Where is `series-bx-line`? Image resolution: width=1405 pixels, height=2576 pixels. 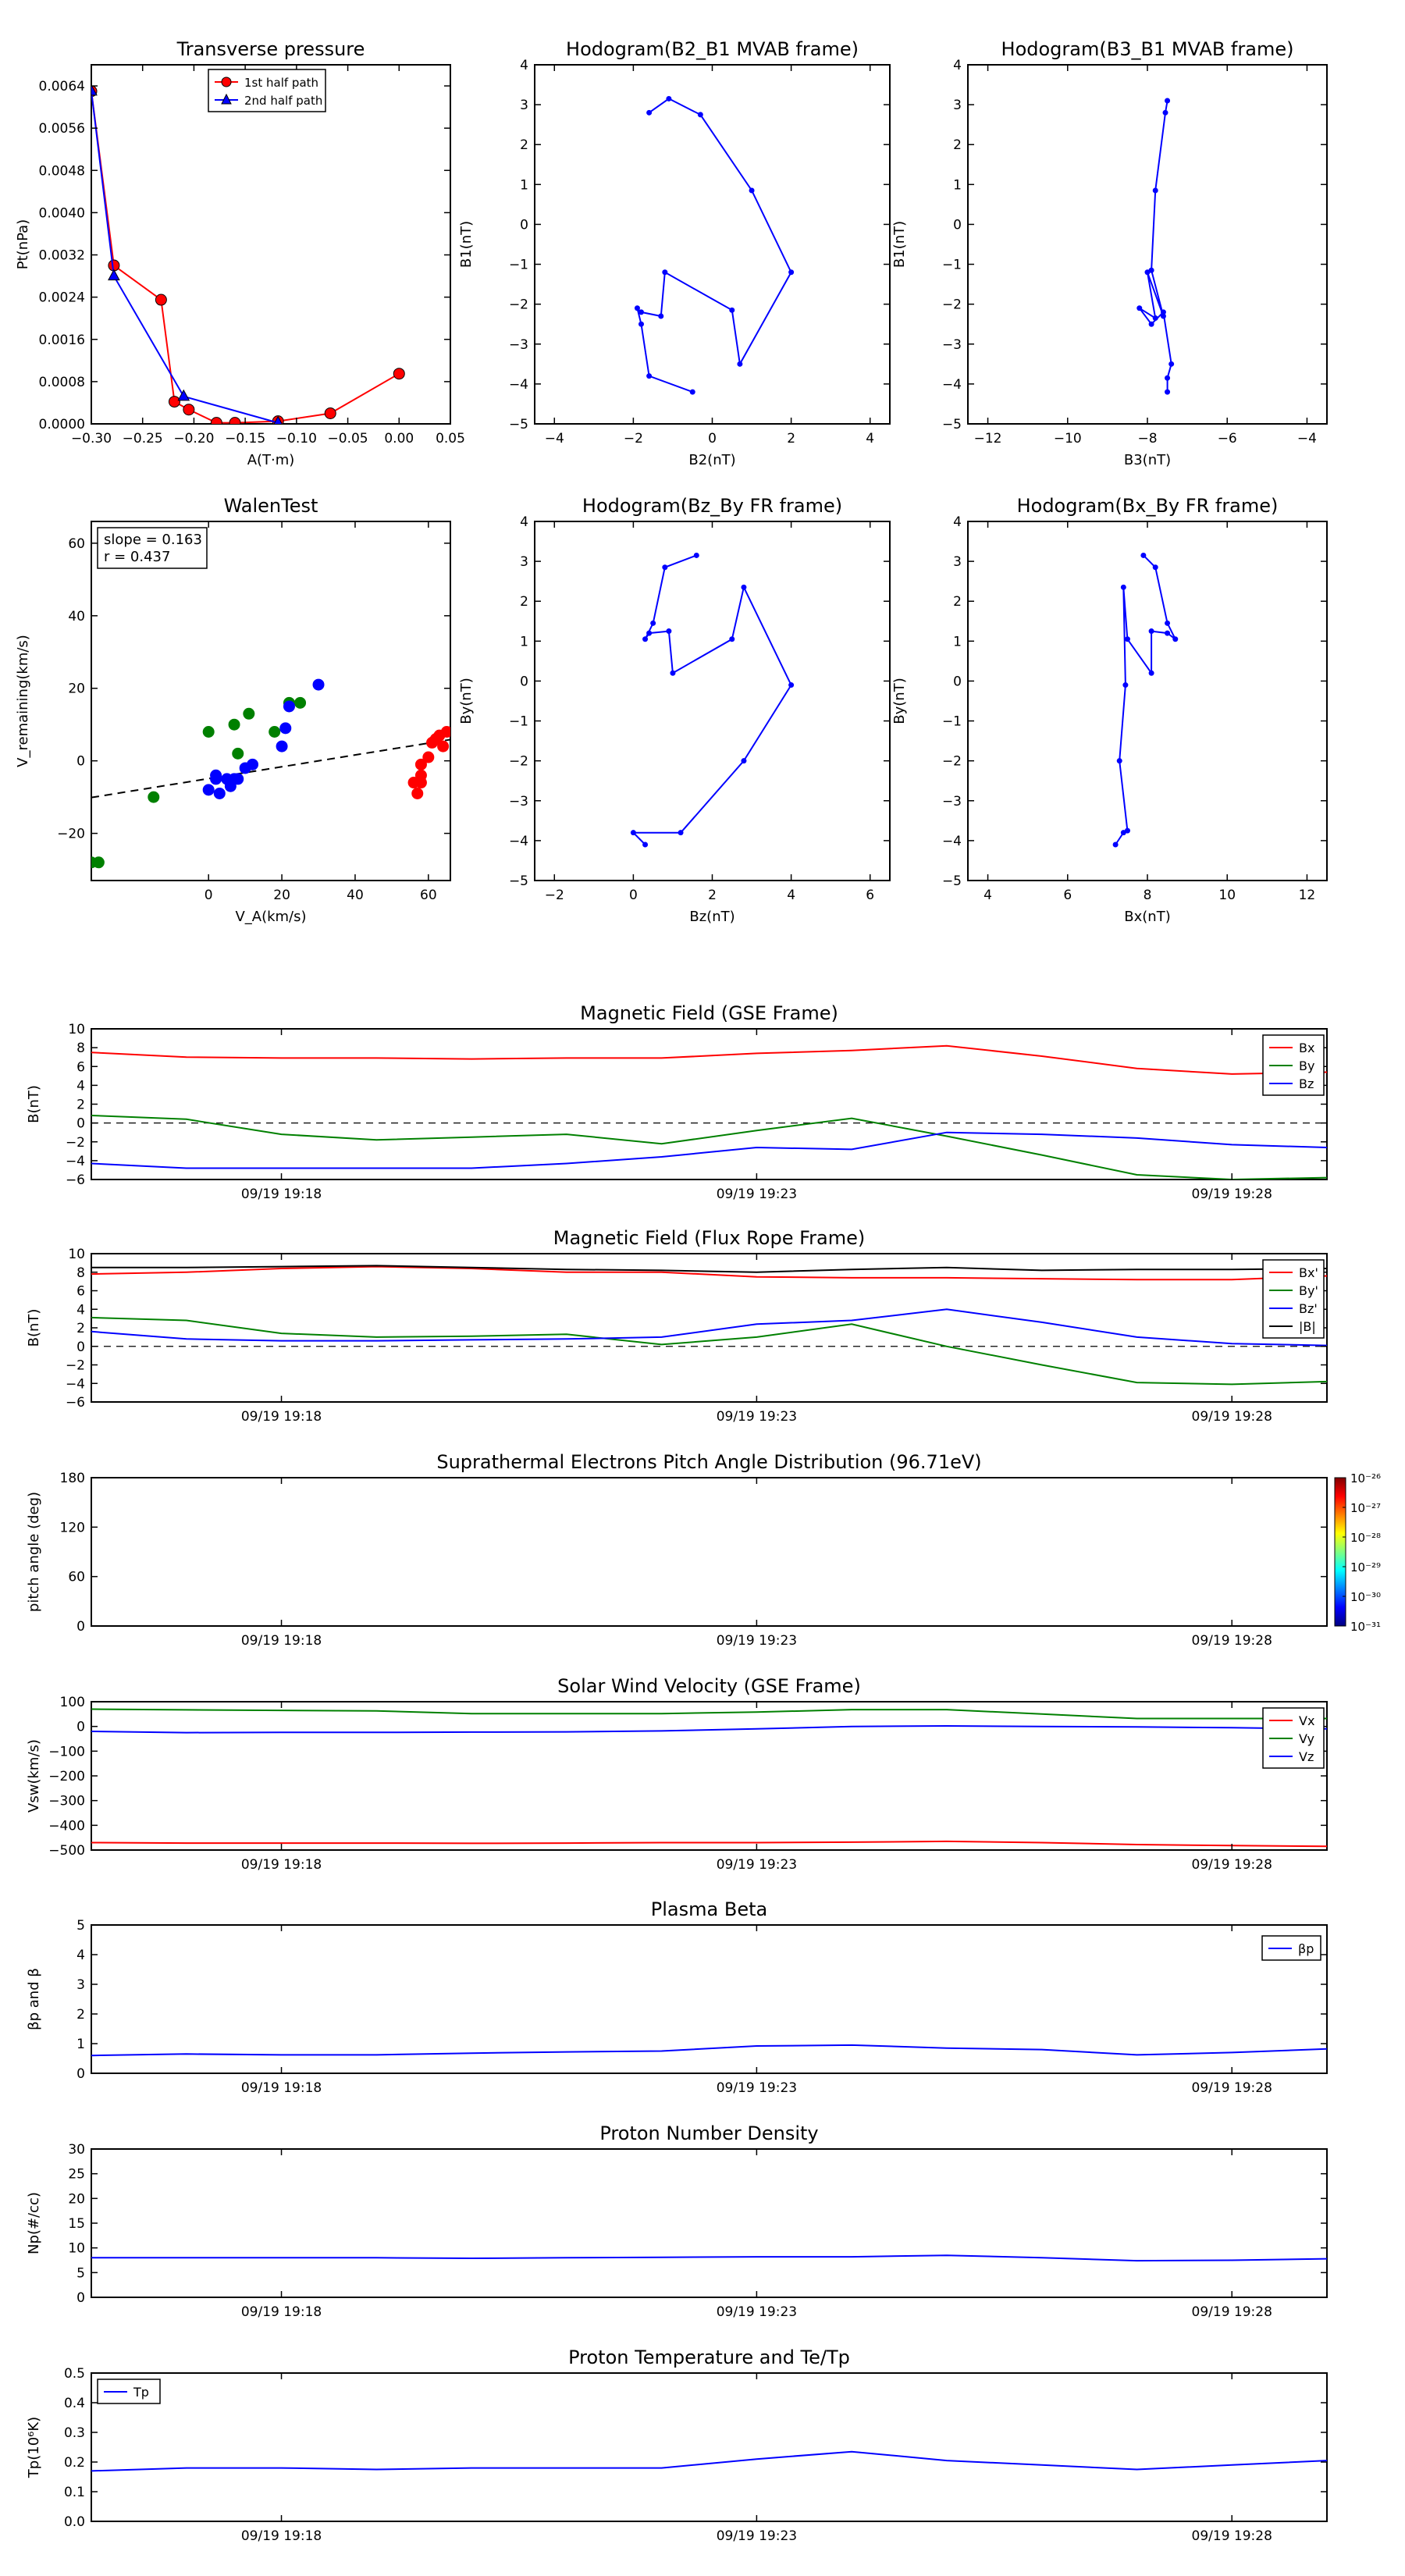
series-bx-line is located at coordinates (709, 1059).